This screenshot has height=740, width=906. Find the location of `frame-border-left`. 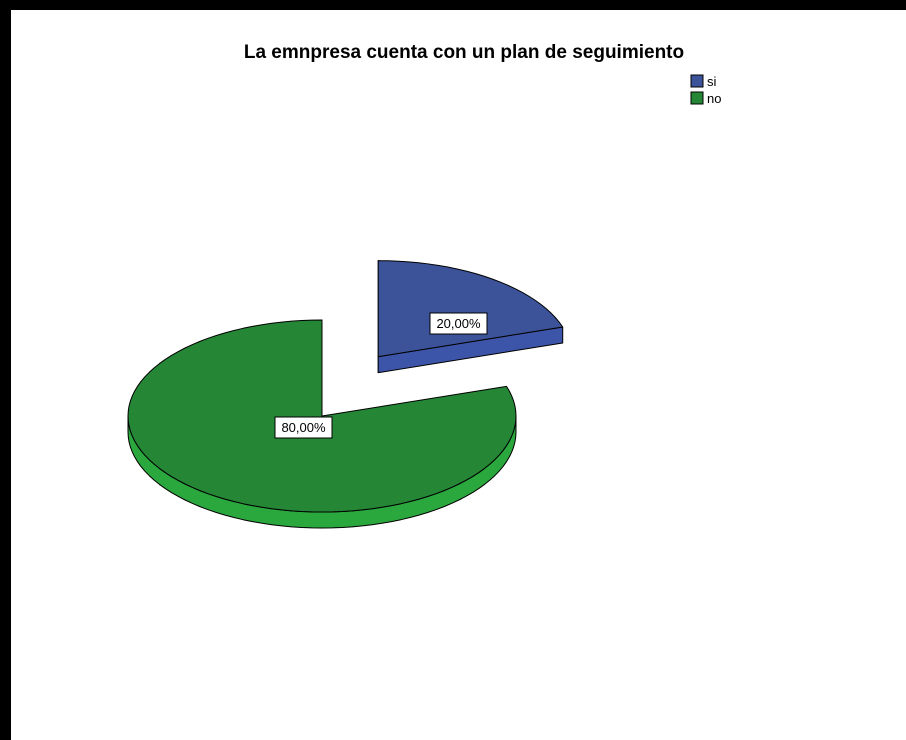

frame-border-left is located at coordinates (5, 370).